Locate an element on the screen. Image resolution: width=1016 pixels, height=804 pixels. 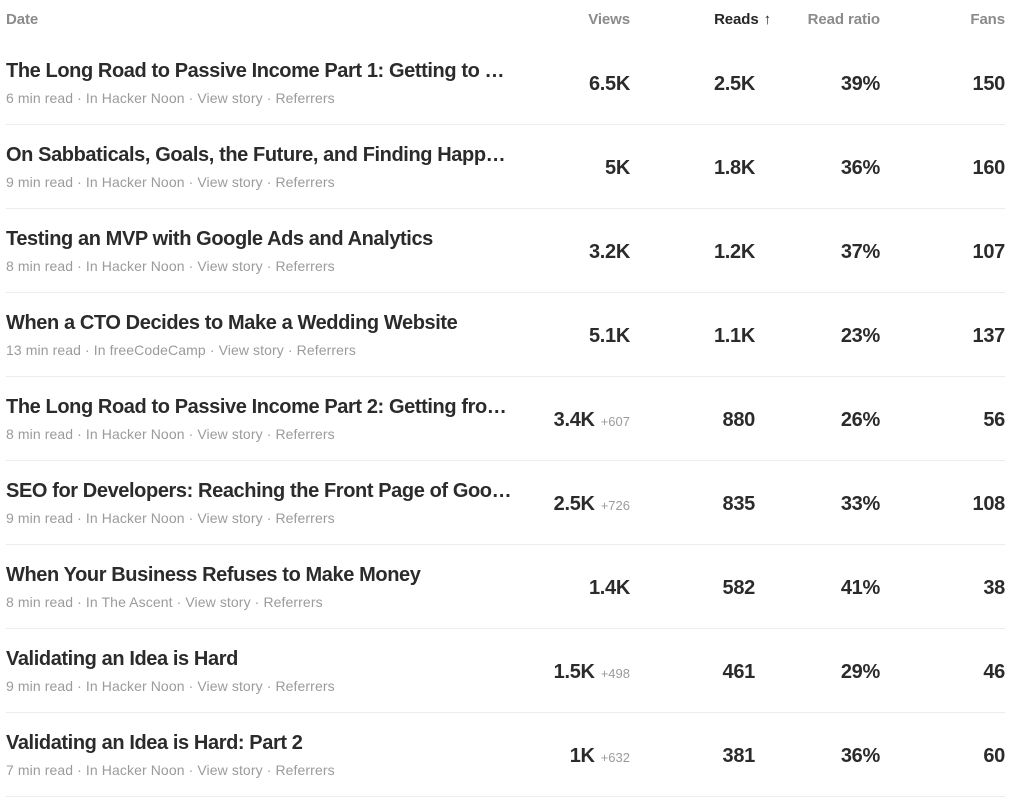
read-ratio-value: 29% is located at coordinates (860, 671).